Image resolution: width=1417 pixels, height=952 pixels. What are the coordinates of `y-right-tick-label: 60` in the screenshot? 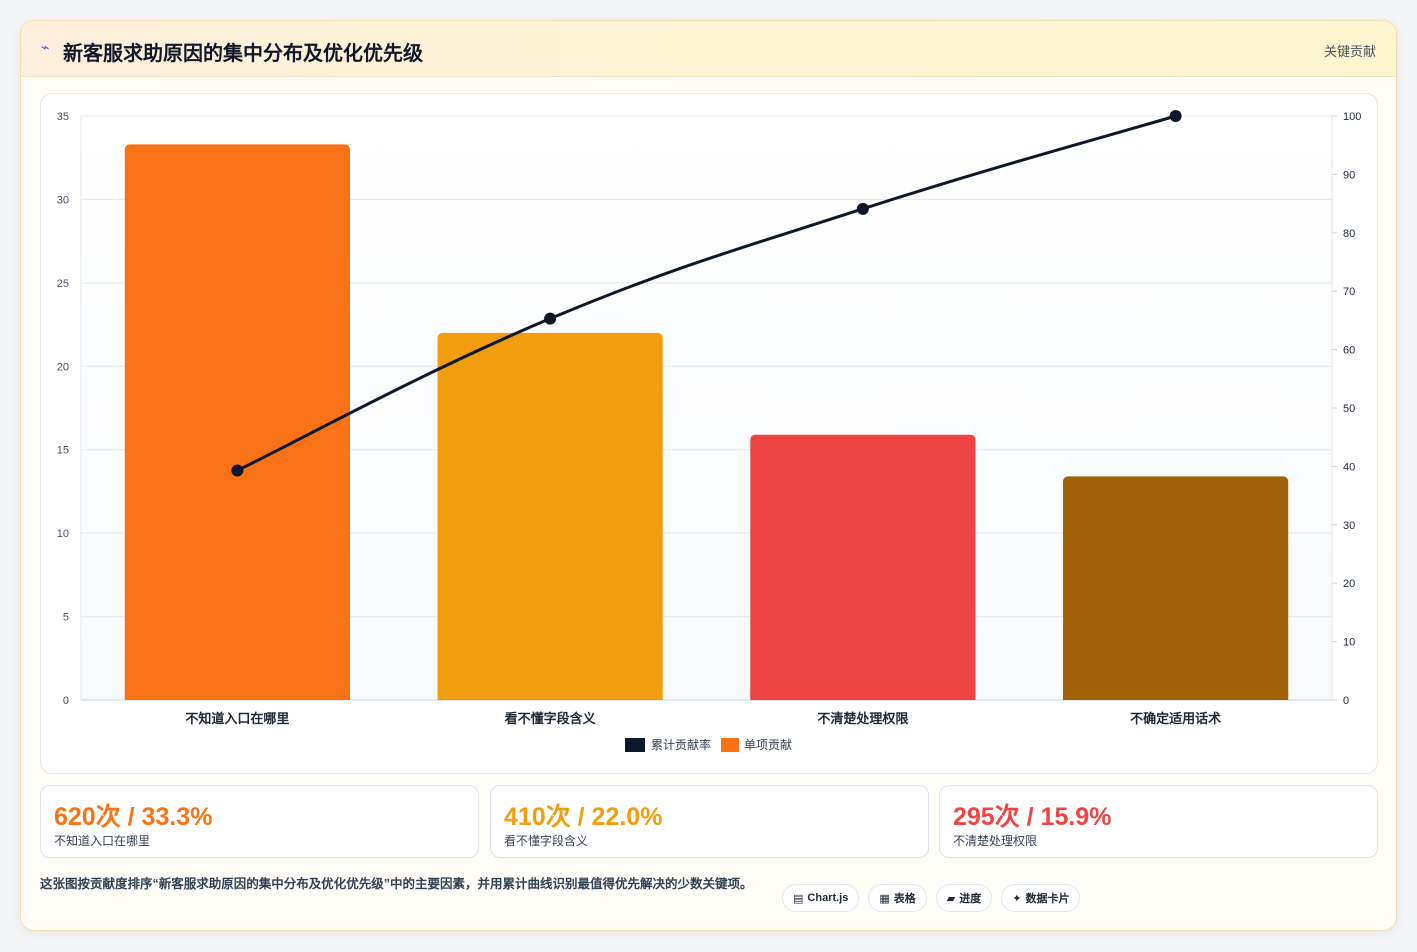 It's located at (1349, 351).